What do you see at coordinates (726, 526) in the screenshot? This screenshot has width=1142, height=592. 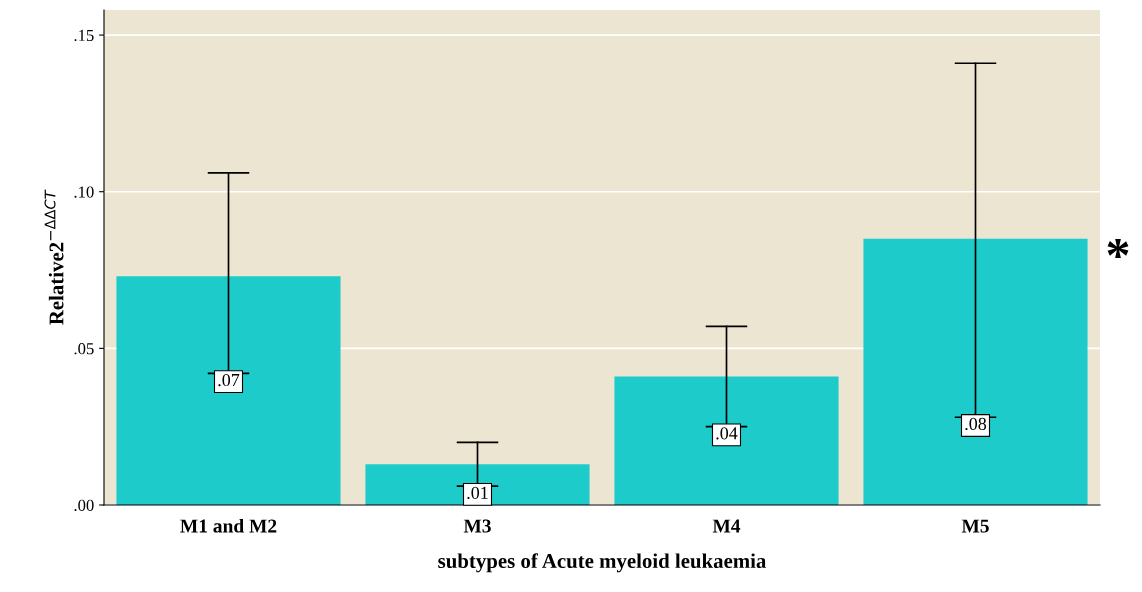 I see `x-tick-label: M4` at bounding box center [726, 526].